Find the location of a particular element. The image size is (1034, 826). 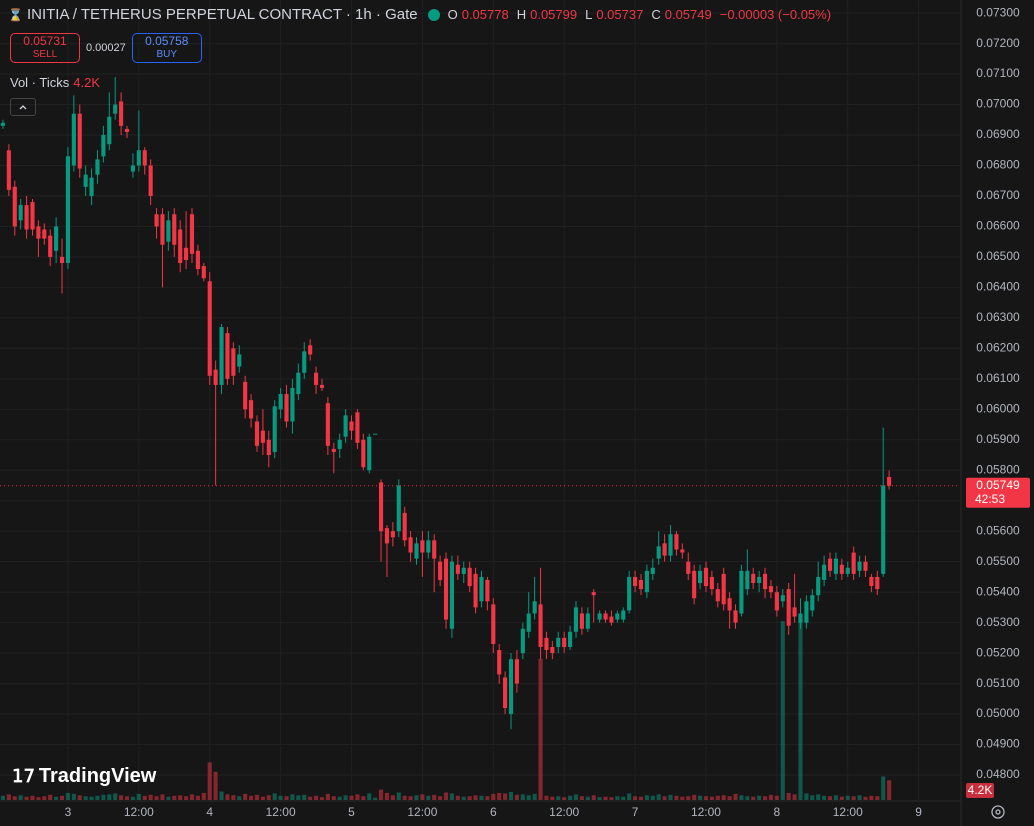

change: −0.00003 (−0.05%) is located at coordinates (775, 14).